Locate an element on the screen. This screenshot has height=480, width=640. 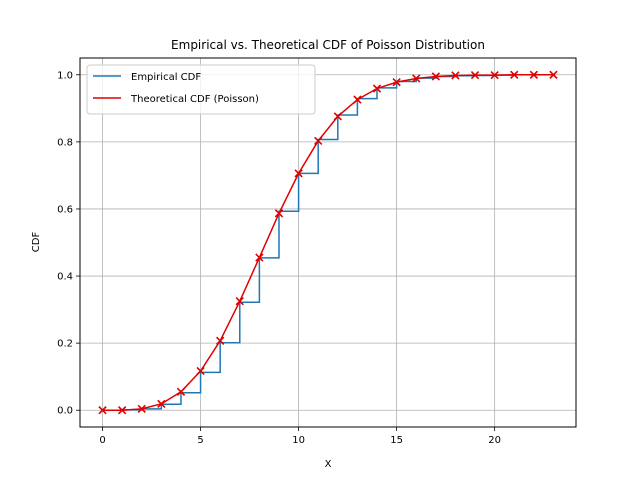
y-tick-label: 0.4 is located at coordinates (65, 277).